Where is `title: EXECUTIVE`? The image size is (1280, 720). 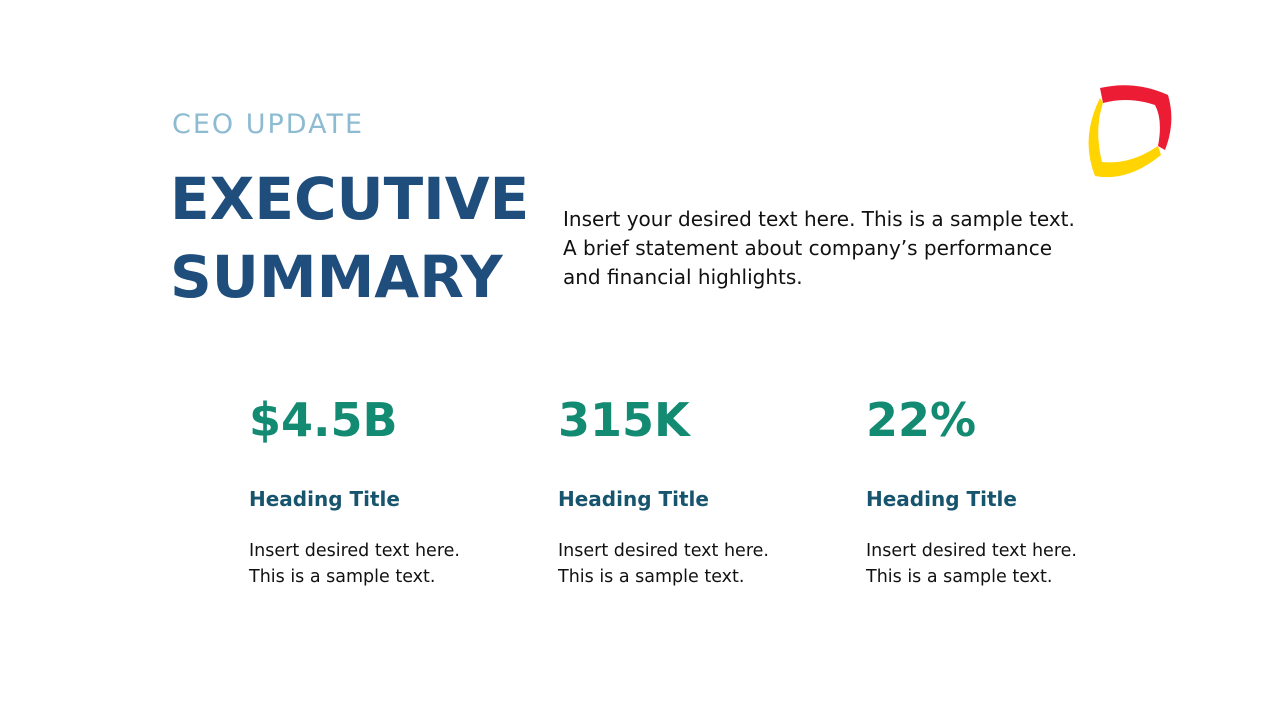 title: EXECUTIVE is located at coordinates (350, 199).